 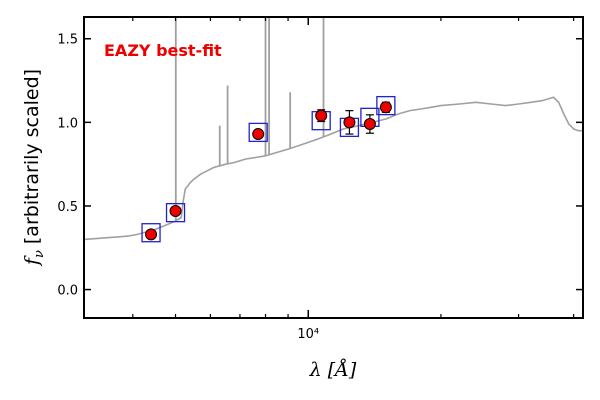 What do you see at coordinates (333, 370) in the screenshot?
I see `x-axis-label: λ [Å]` at bounding box center [333, 370].